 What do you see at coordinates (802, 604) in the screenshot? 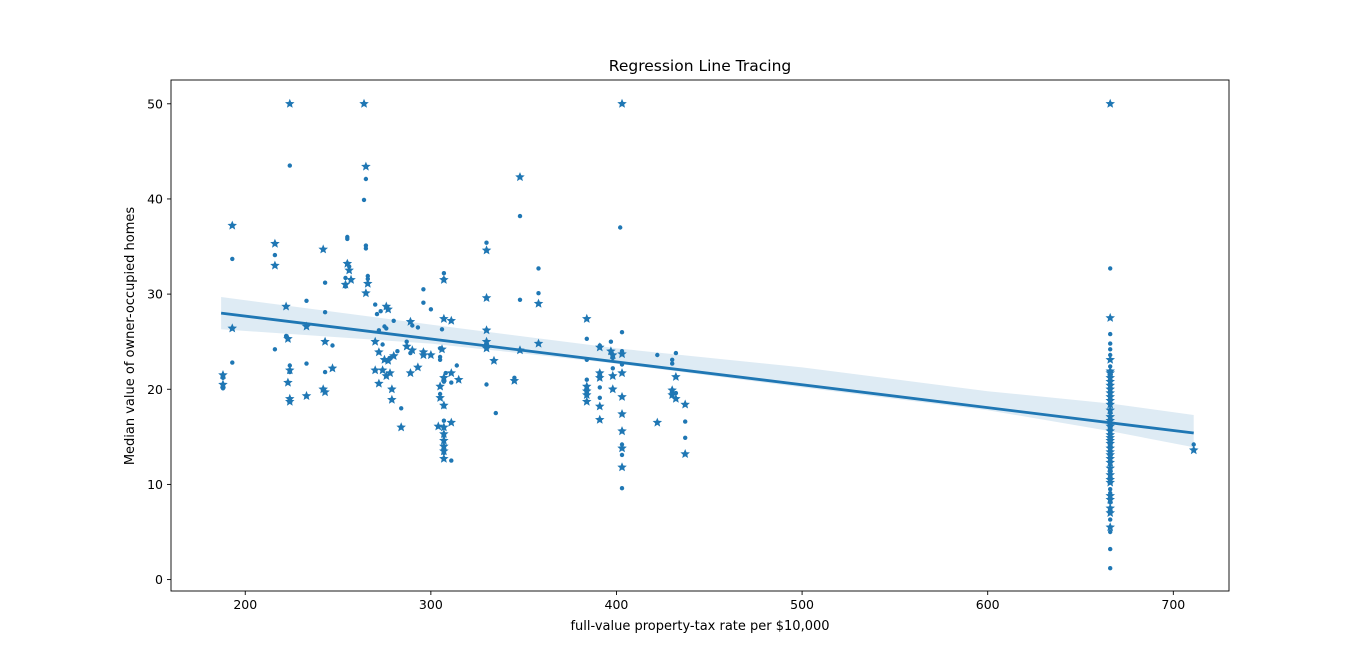
I see `x-tick-label: 500` at bounding box center [802, 604].